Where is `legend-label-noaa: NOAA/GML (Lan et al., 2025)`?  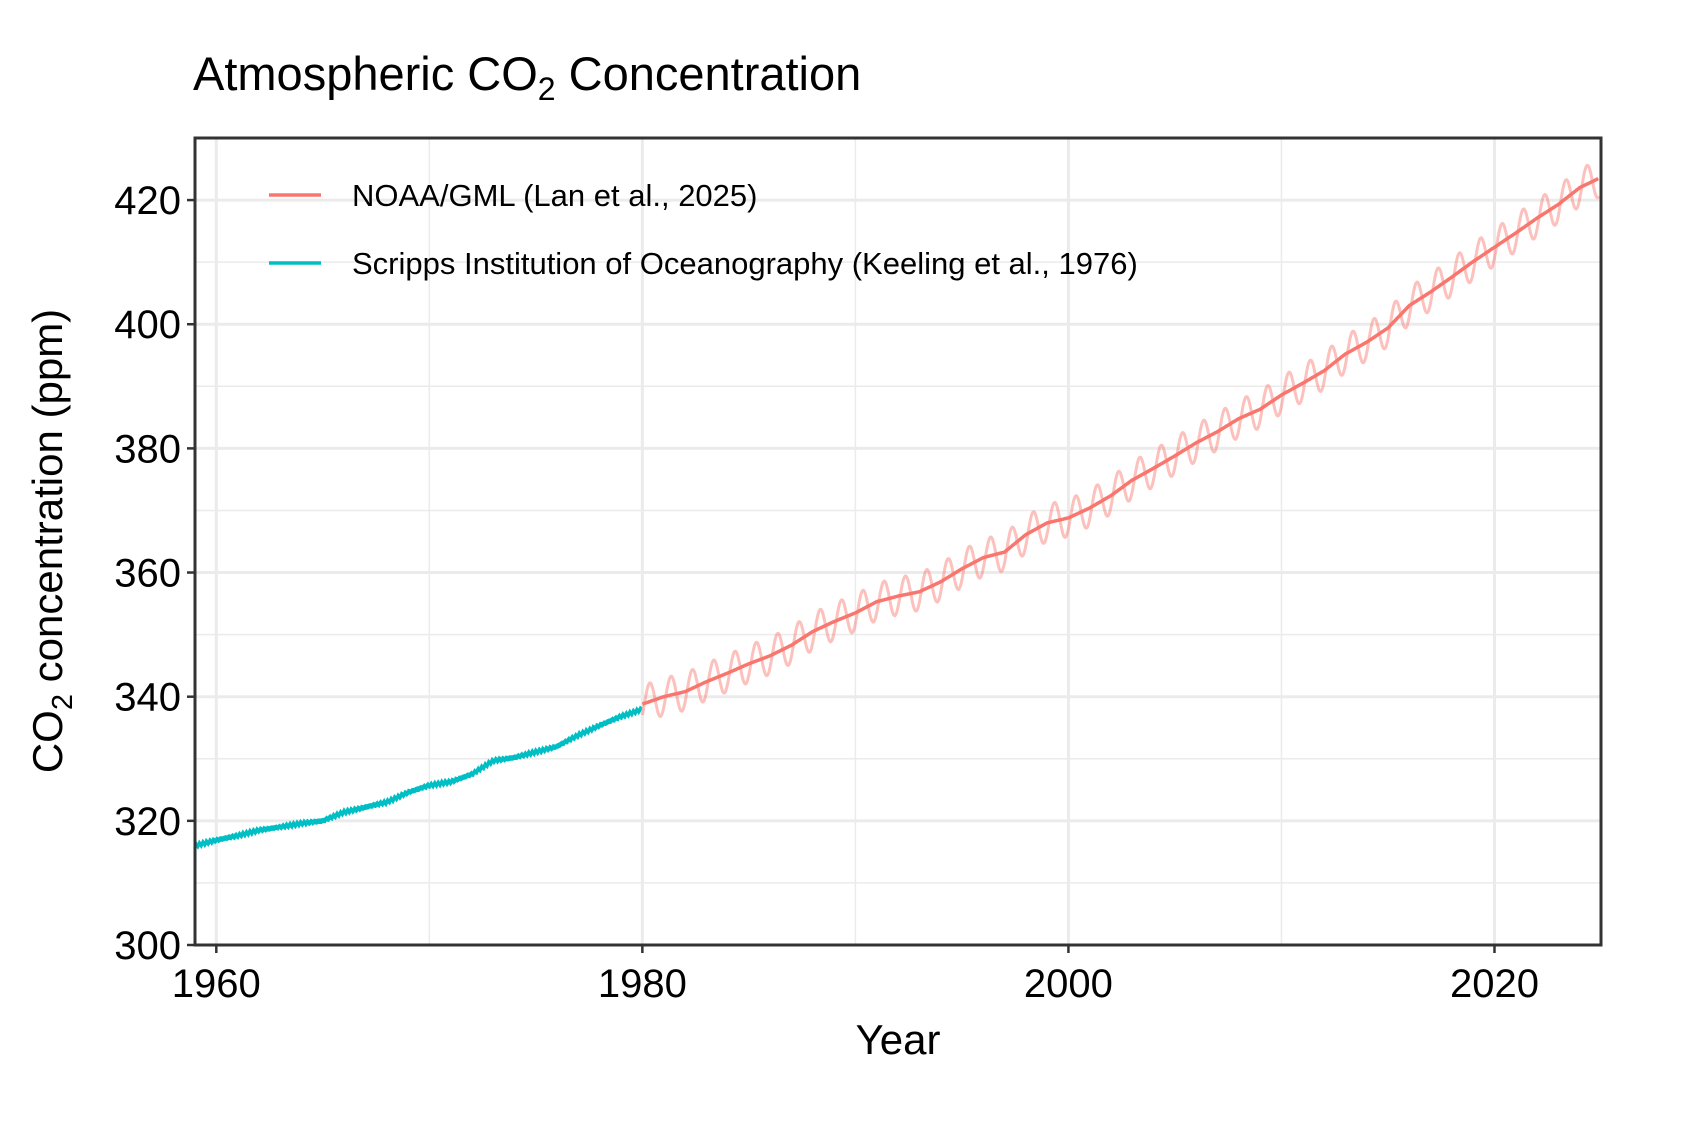 legend-label-noaa: NOAA/GML (Lan et al., 2025) is located at coordinates (554, 195).